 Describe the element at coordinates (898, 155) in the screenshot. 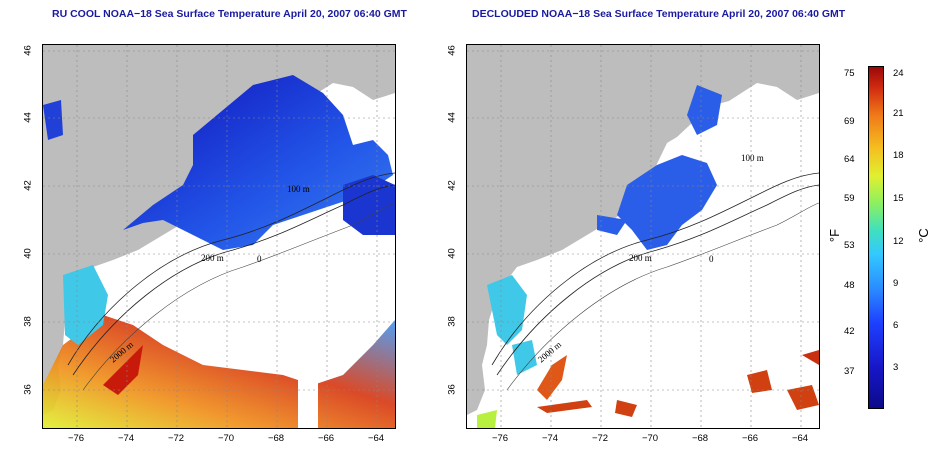

I see `c-tick: 18` at that location.